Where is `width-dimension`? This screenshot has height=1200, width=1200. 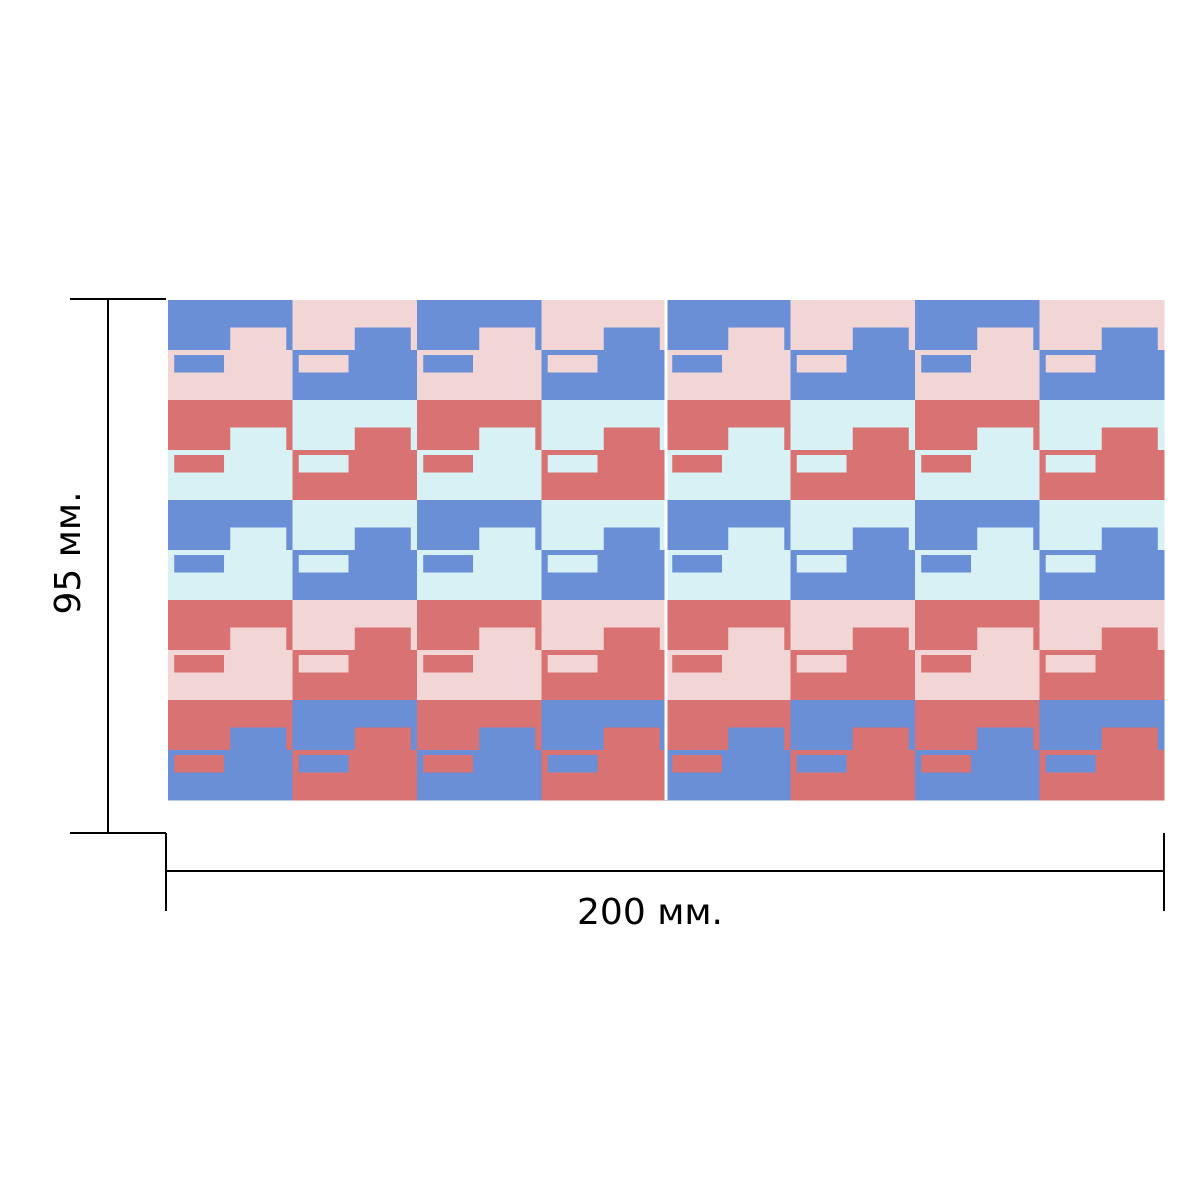
width-dimension is located at coordinates (665, 872).